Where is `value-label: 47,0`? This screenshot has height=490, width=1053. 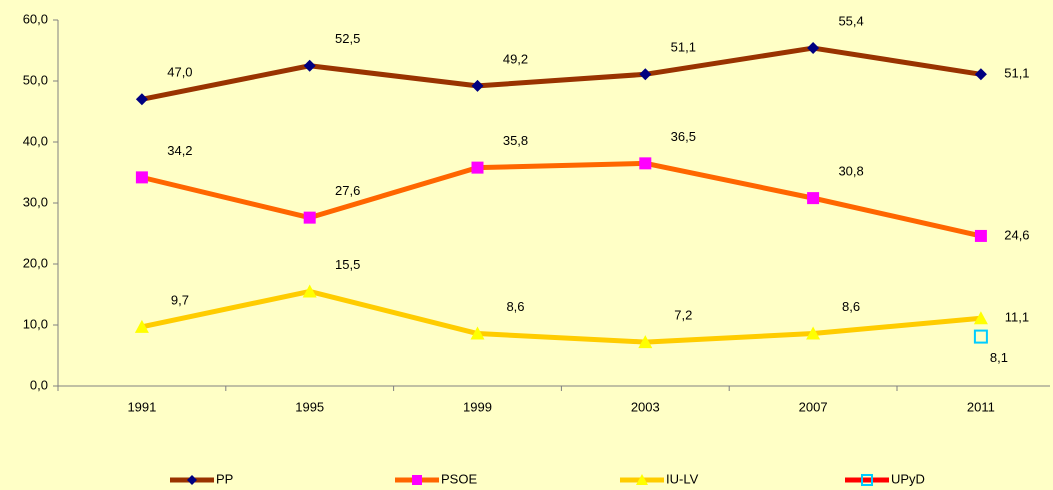
value-label: 47,0 is located at coordinates (179, 72).